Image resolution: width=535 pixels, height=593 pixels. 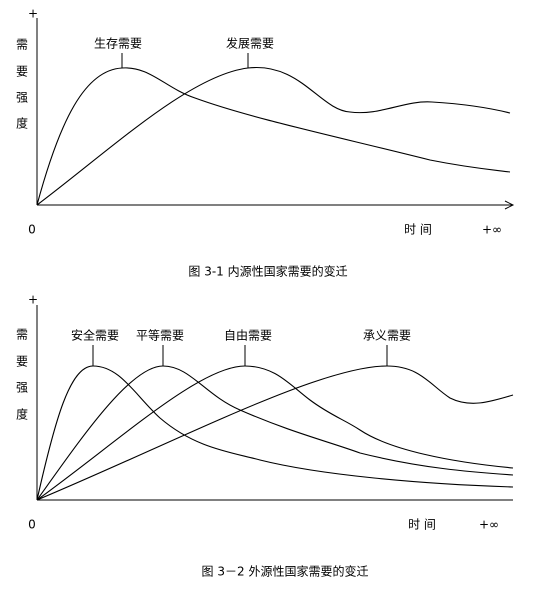 What do you see at coordinates (387, 336) in the screenshot?
I see `curve-label: 承义需要` at bounding box center [387, 336].